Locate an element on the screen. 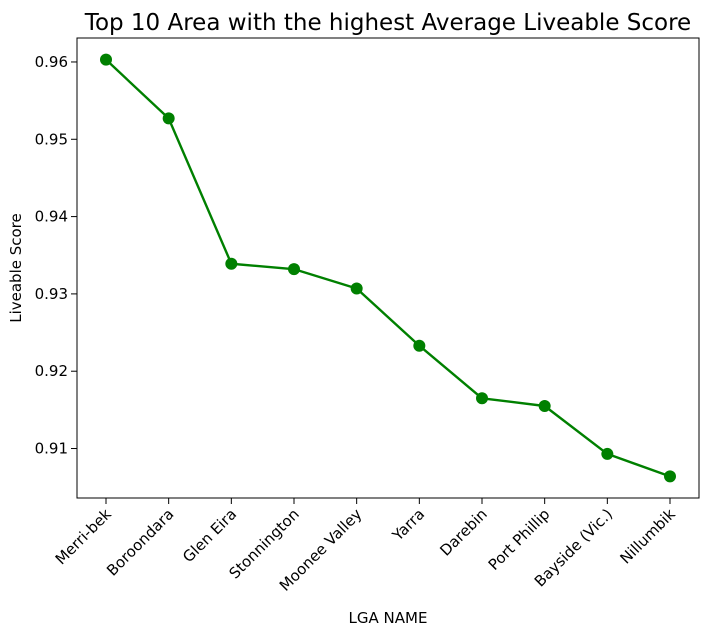  x-tick-label: Glen Eira is located at coordinates (209, 535).